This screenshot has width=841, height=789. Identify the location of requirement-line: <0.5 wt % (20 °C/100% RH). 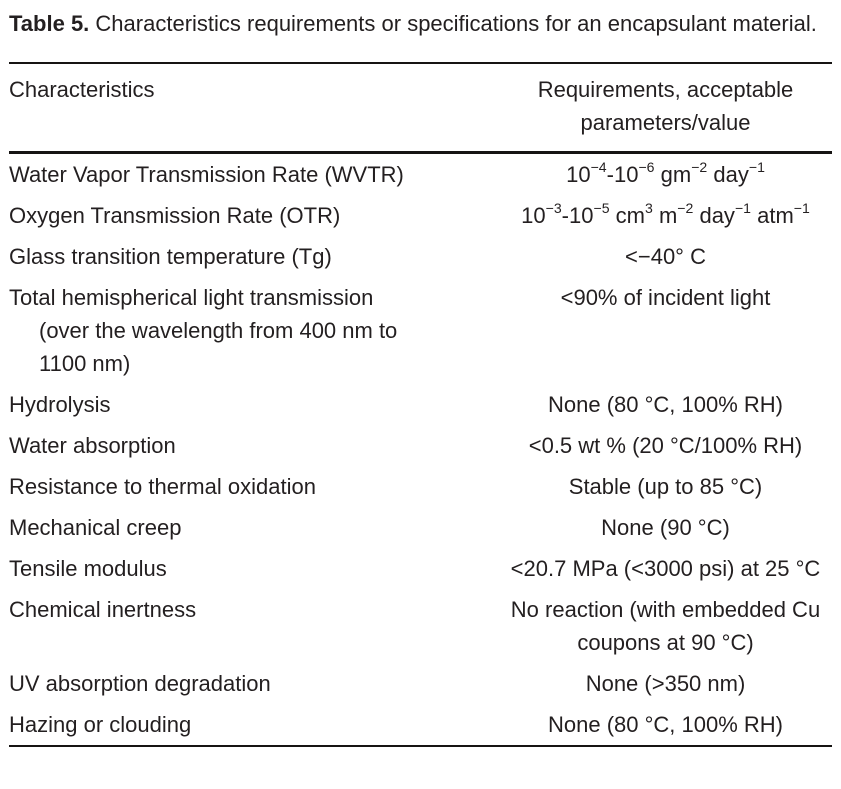
(665, 445).